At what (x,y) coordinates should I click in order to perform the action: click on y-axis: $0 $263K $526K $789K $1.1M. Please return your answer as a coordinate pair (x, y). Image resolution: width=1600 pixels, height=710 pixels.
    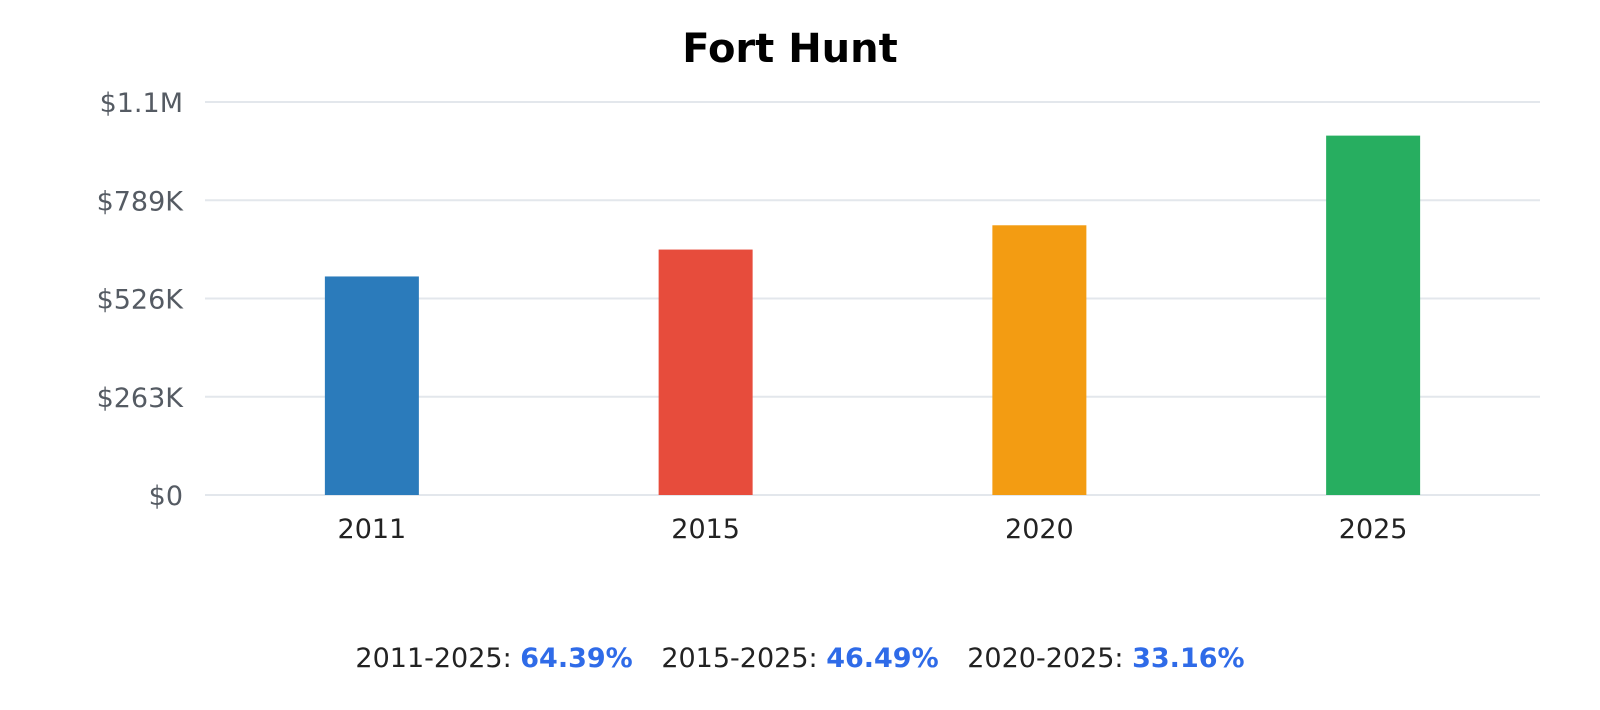
    Looking at the image, I should click on (141, 300).